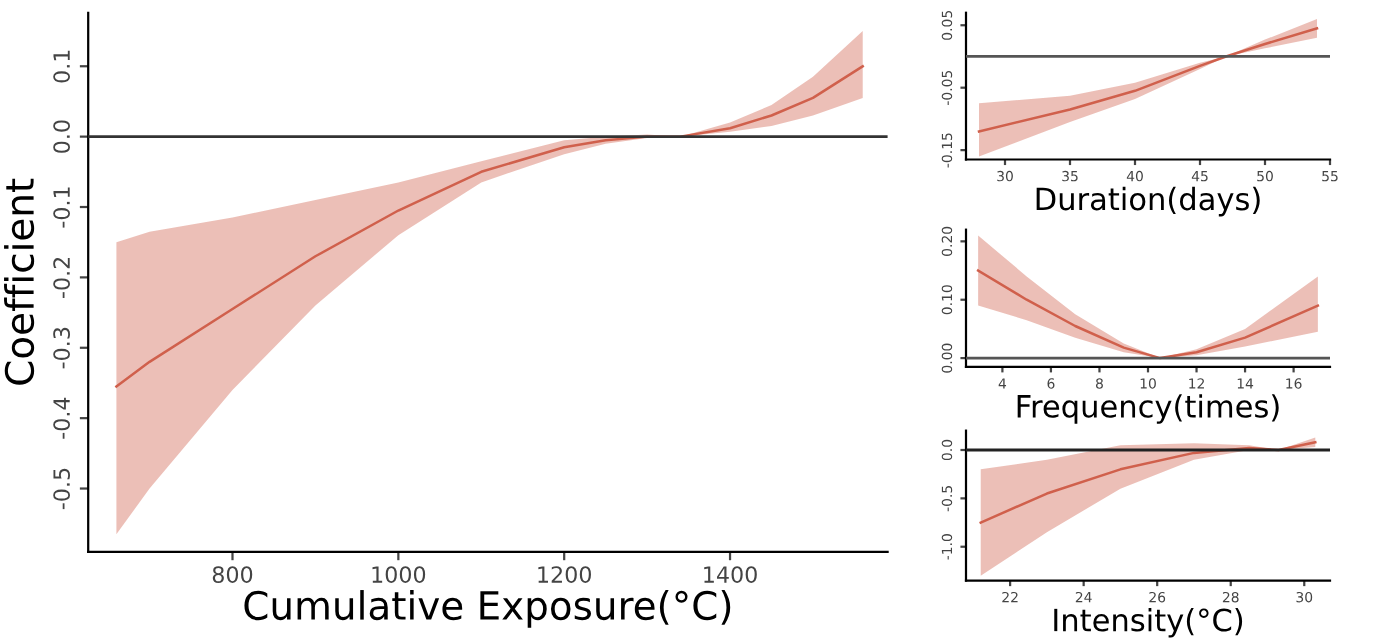  Describe the element at coordinates (62, 489) in the screenshot. I see `y-tick-label: -0.5` at that location.